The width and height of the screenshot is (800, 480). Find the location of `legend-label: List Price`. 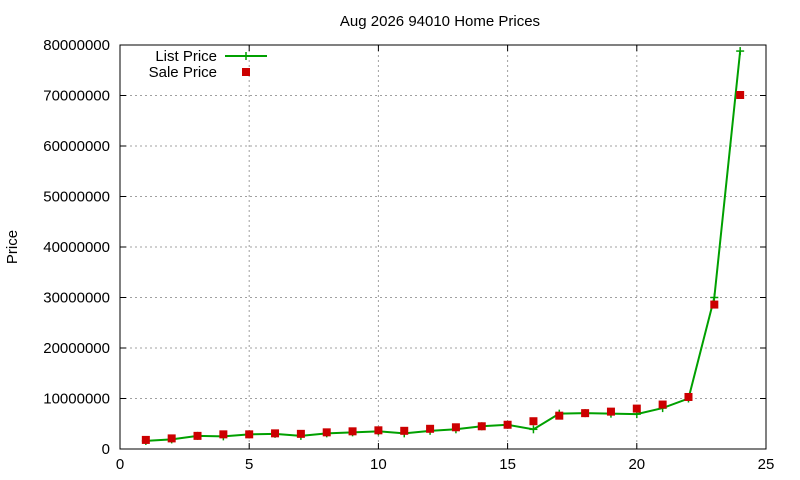

legend-label: List Price is located at coordinates (186, 56).